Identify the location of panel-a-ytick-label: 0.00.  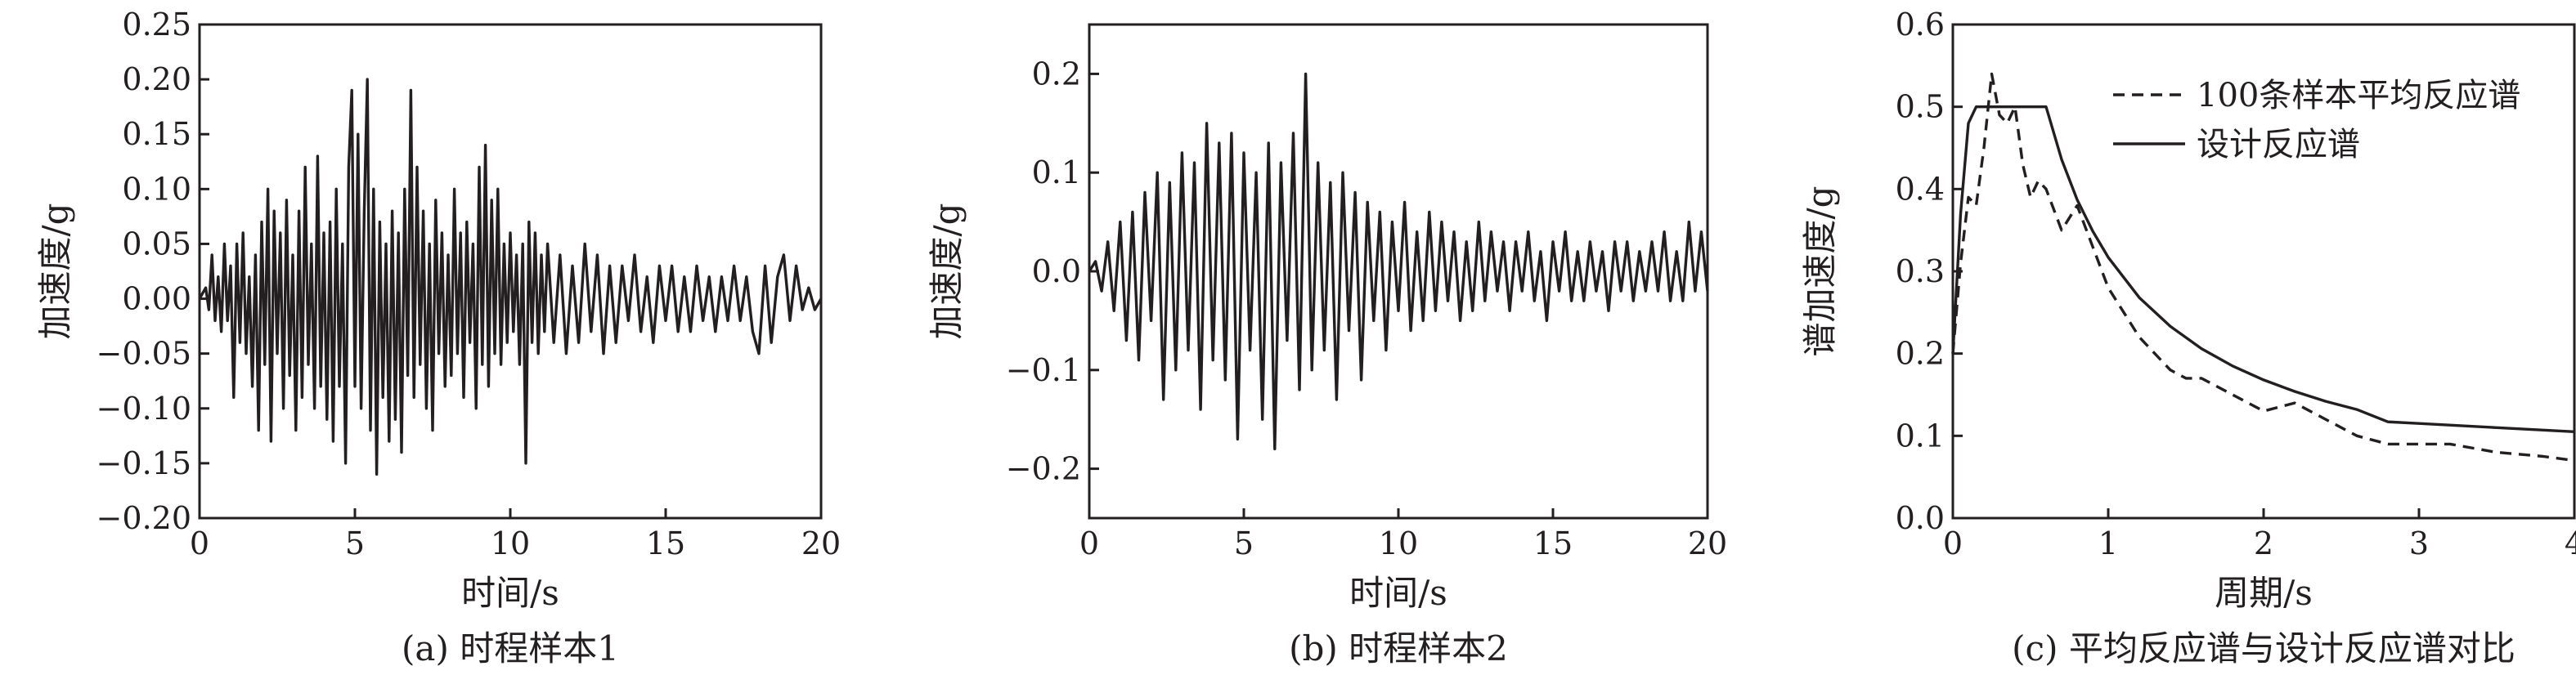
(156, 299).